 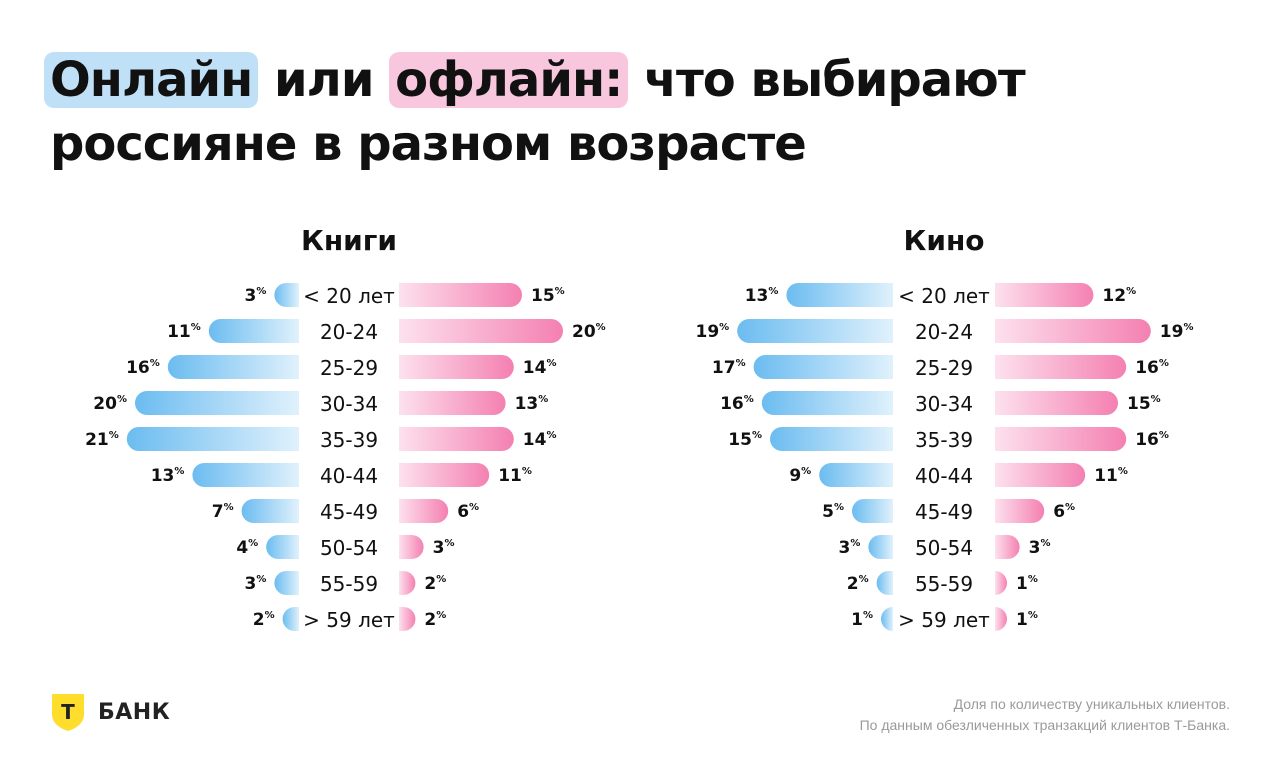 I want to click on books-online-value: 21%, so click(x=102, y=440).